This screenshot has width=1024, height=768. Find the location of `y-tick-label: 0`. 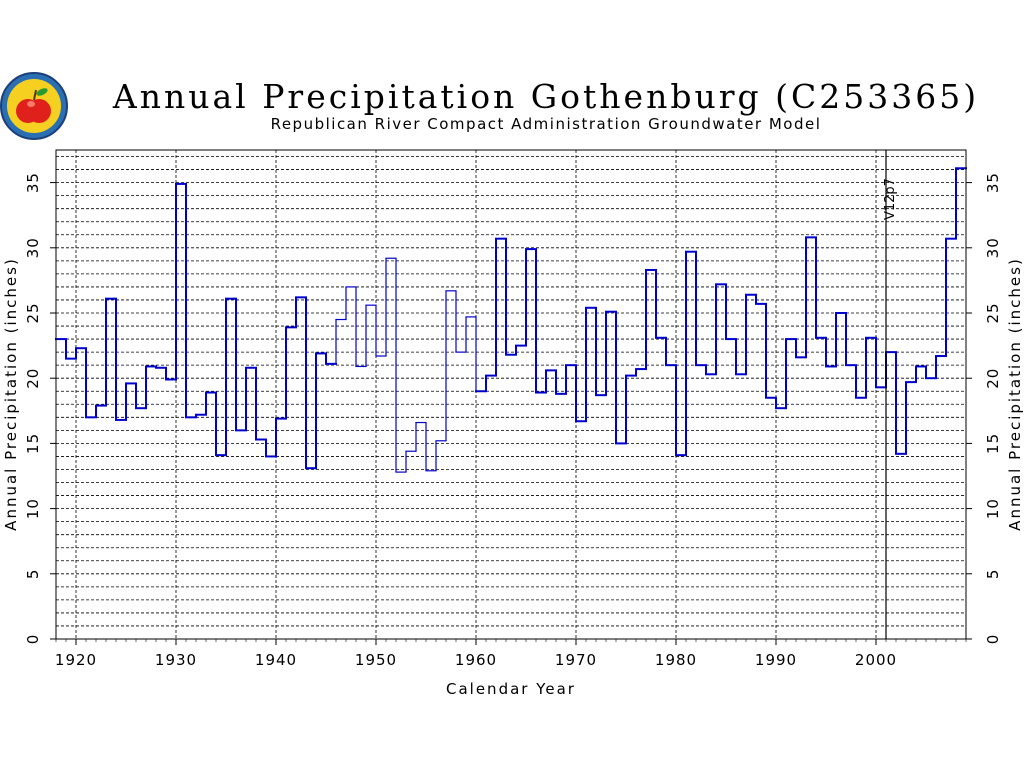

y-tick-label: 0 is located at coordinates (33, 639).